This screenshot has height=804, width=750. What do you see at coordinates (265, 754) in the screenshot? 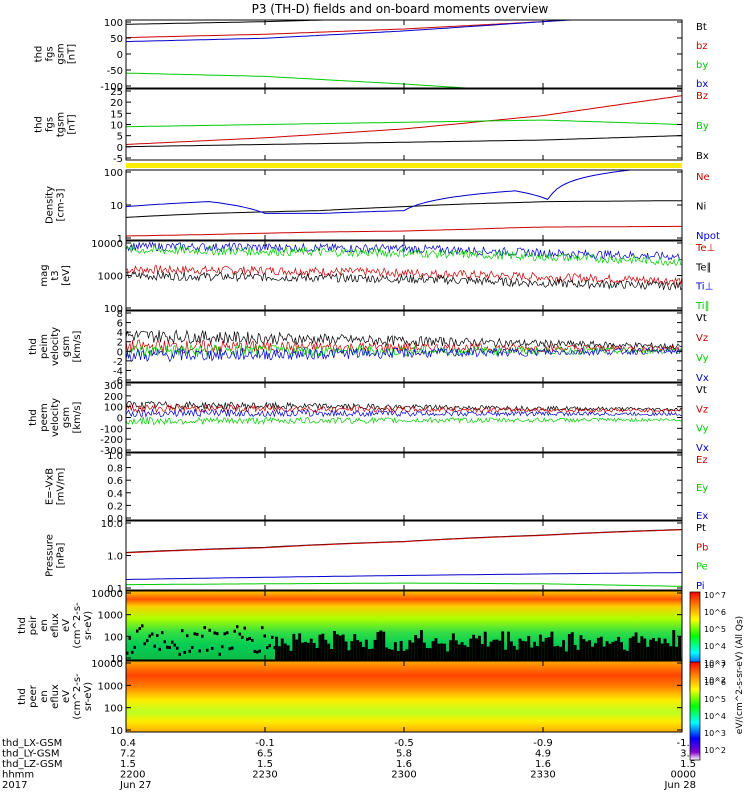
I see `footer-value-1-1: 6.5` at bounding box center [265, 754].